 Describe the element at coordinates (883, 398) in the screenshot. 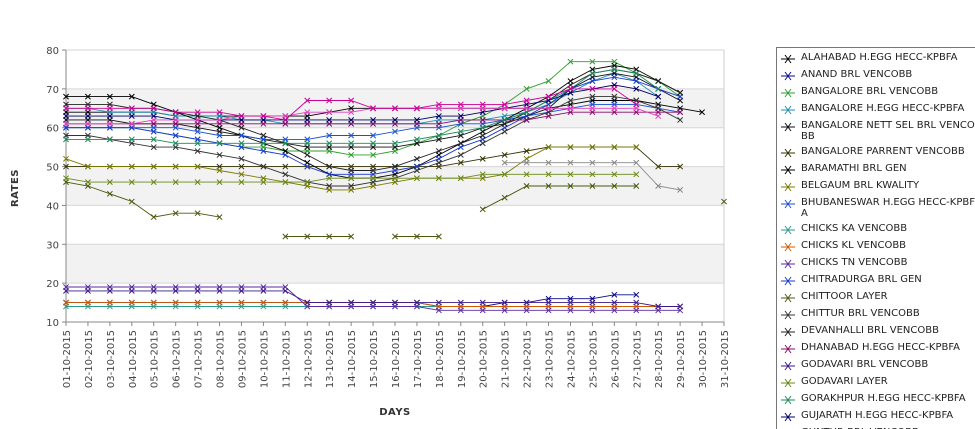

I see `legend-label: GORAKHPUR H.EGG HECC-KPBFA` at that location.